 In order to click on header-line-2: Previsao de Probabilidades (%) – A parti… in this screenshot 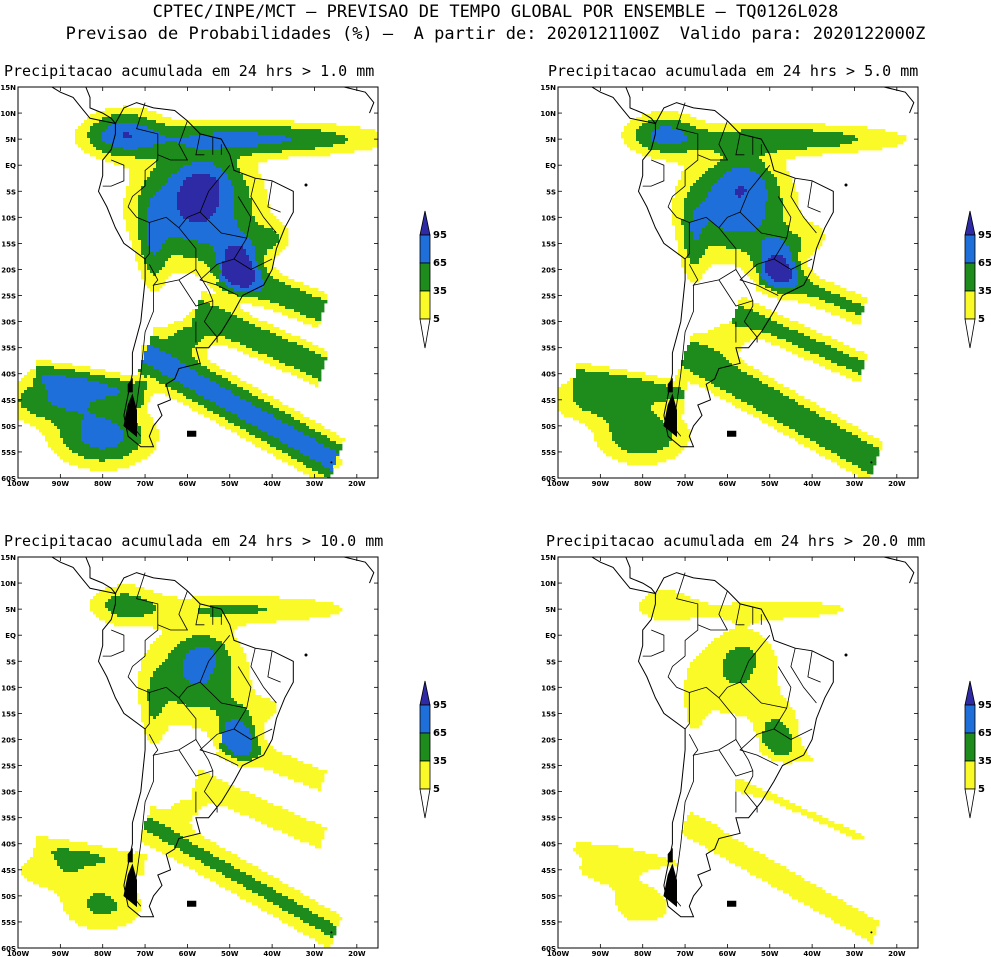, I will do `click(495, 34)`.